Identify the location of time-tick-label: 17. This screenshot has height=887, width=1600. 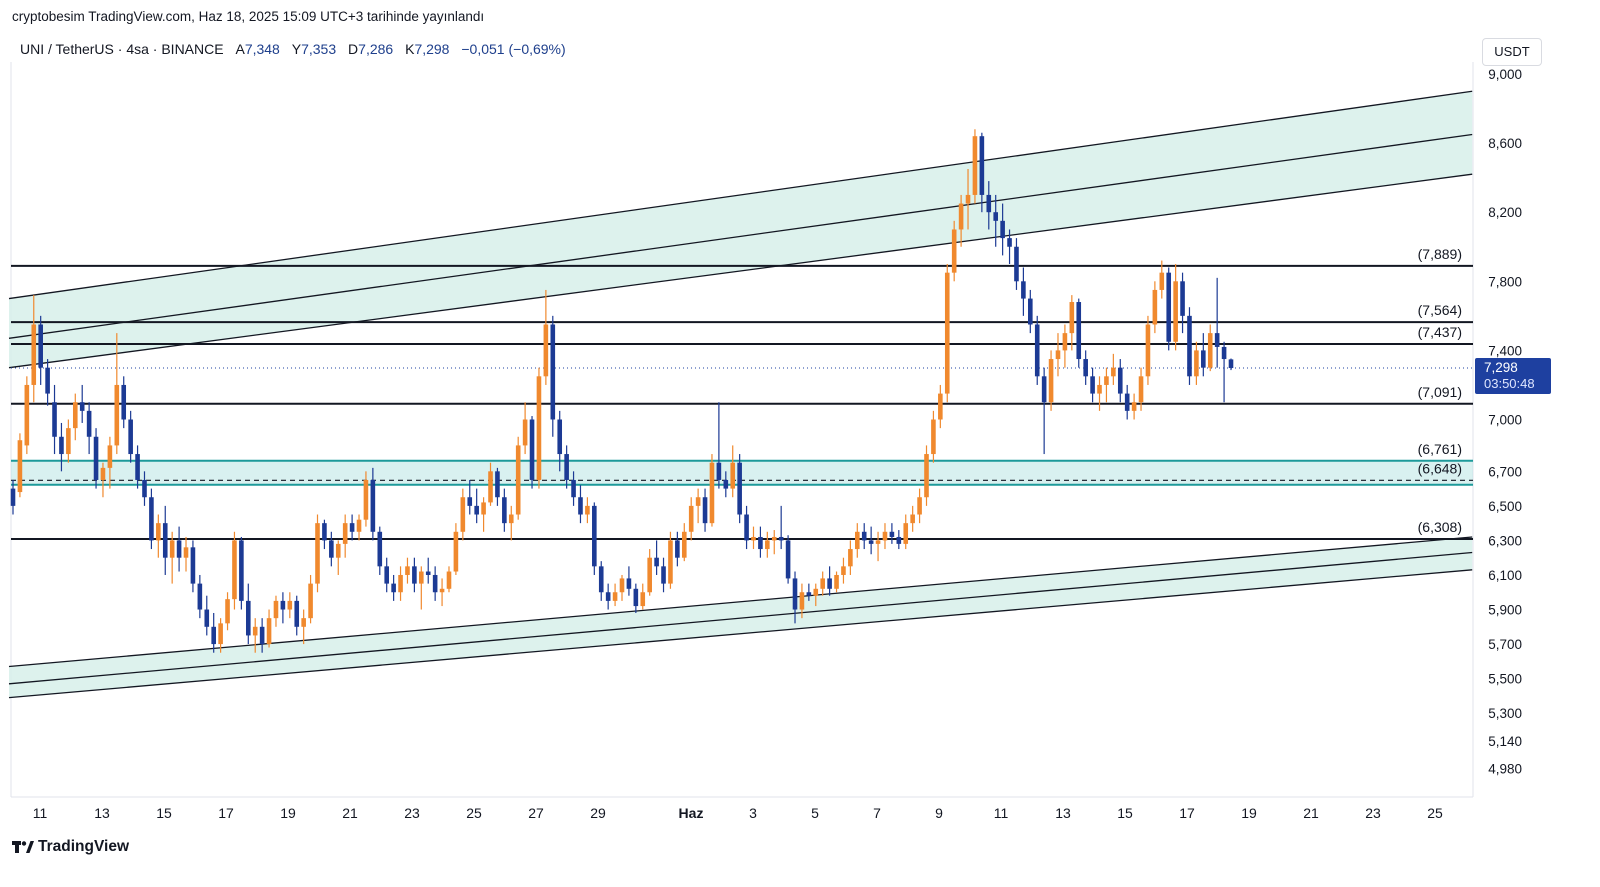
(1187, 813).